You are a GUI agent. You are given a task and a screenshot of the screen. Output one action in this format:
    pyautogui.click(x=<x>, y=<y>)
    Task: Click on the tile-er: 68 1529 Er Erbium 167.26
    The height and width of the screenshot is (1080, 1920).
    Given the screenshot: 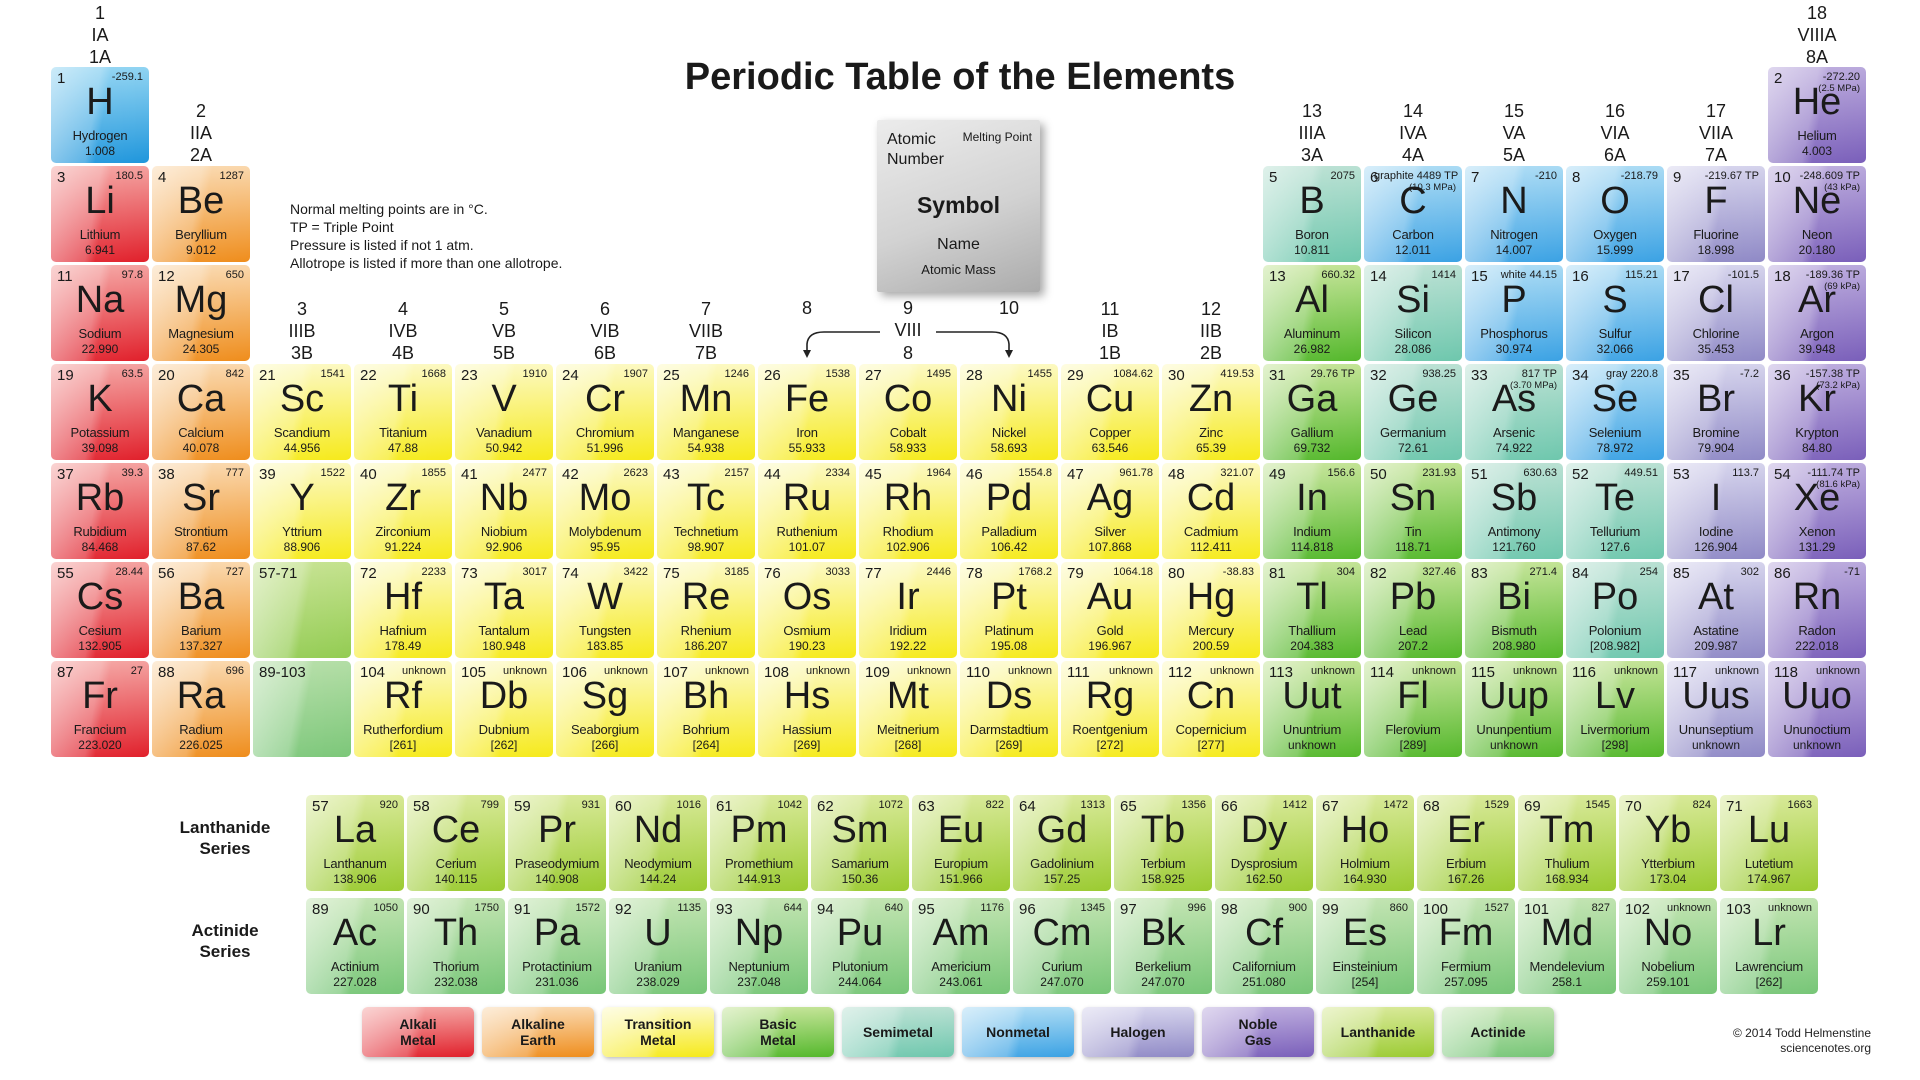 What is the action you would take?
    pyautogui.click(x=1466, y=843)
    